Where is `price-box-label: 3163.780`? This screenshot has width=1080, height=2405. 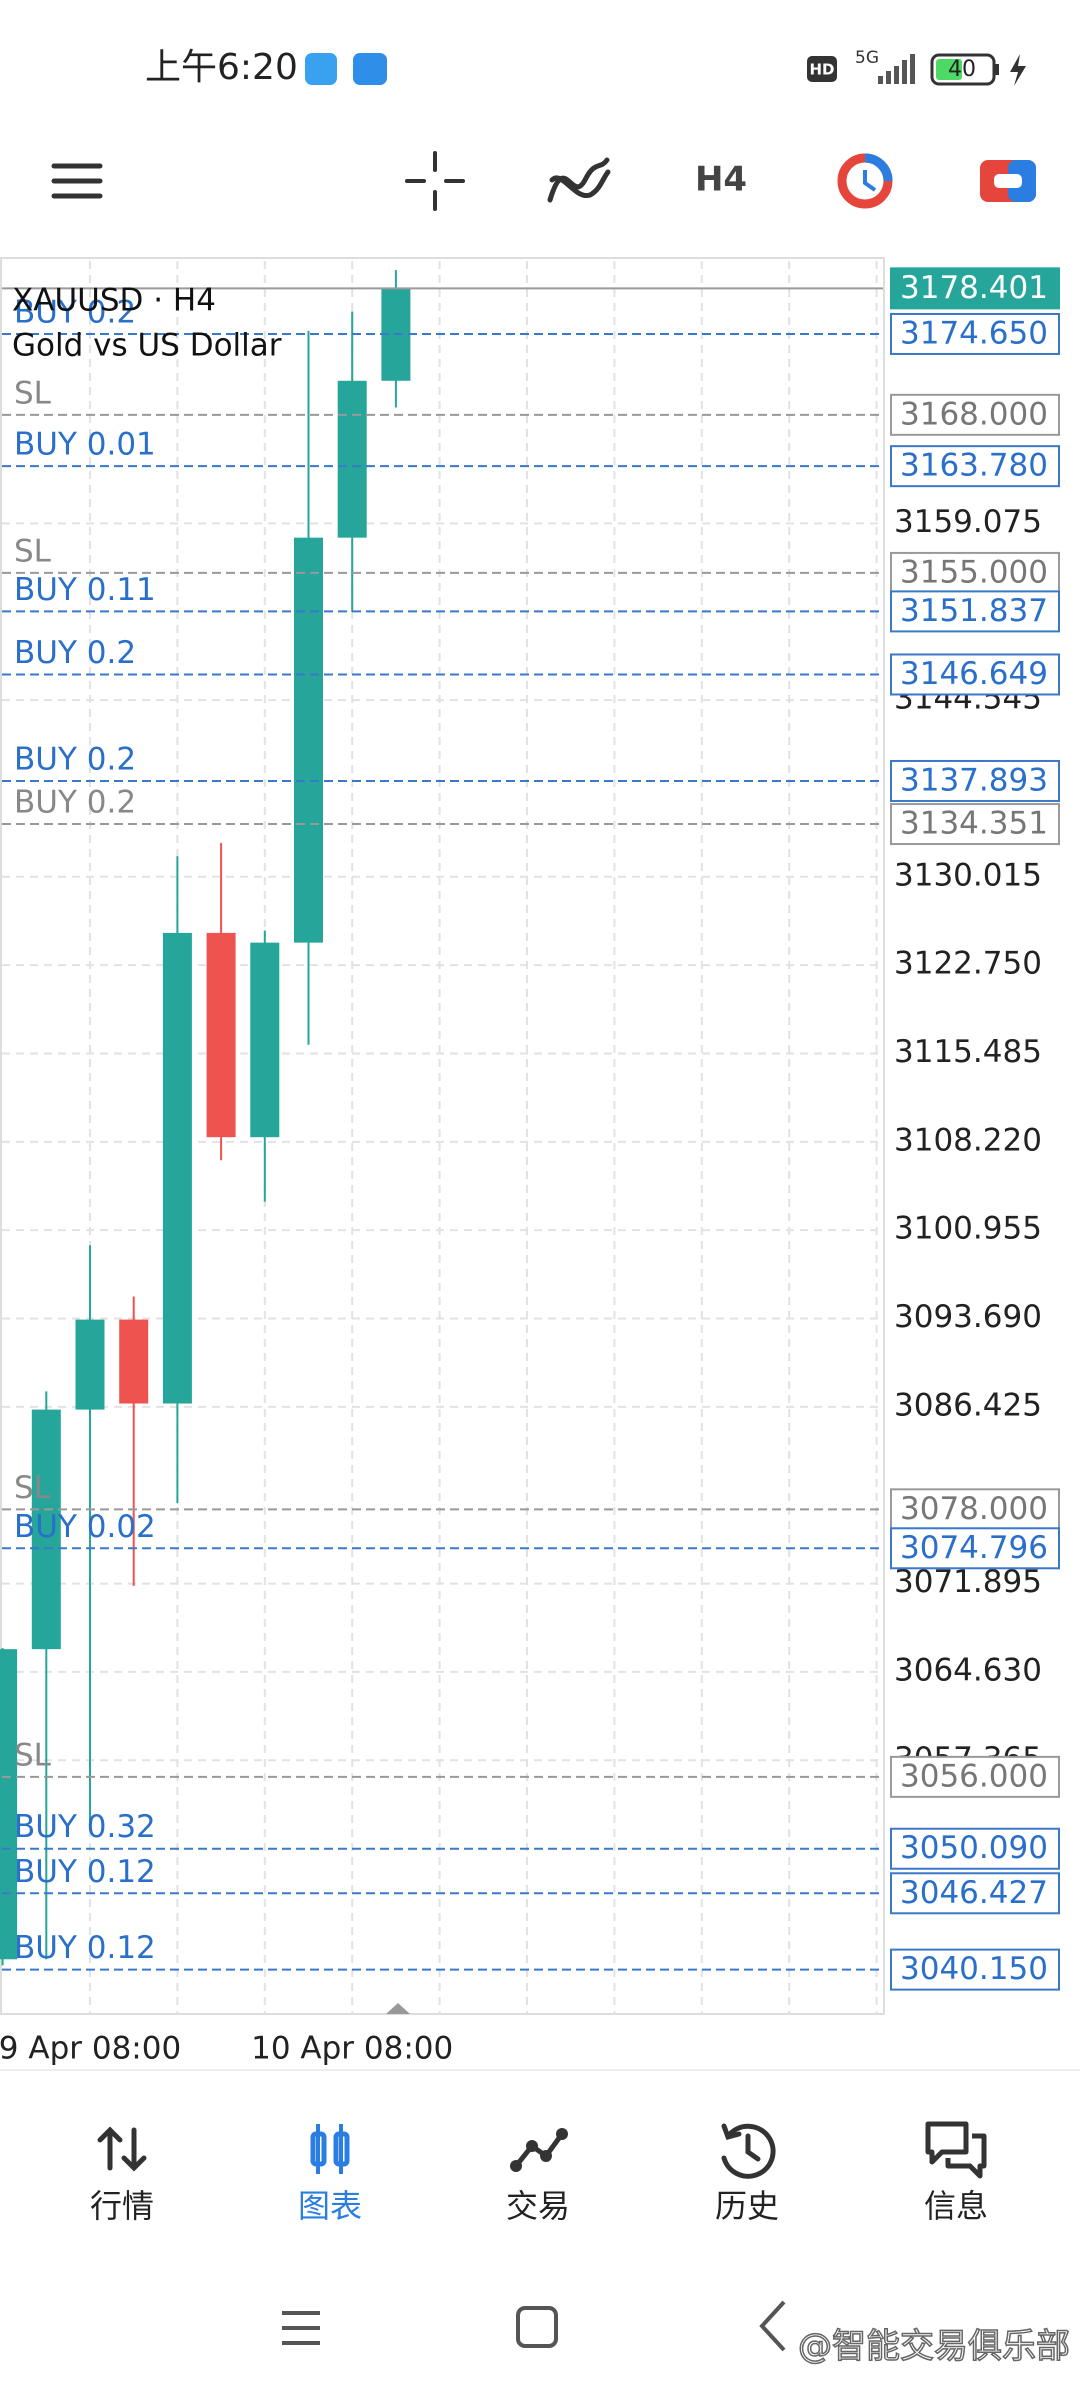
price-box-label: 3163.780 is located at coordinates (974, 466).